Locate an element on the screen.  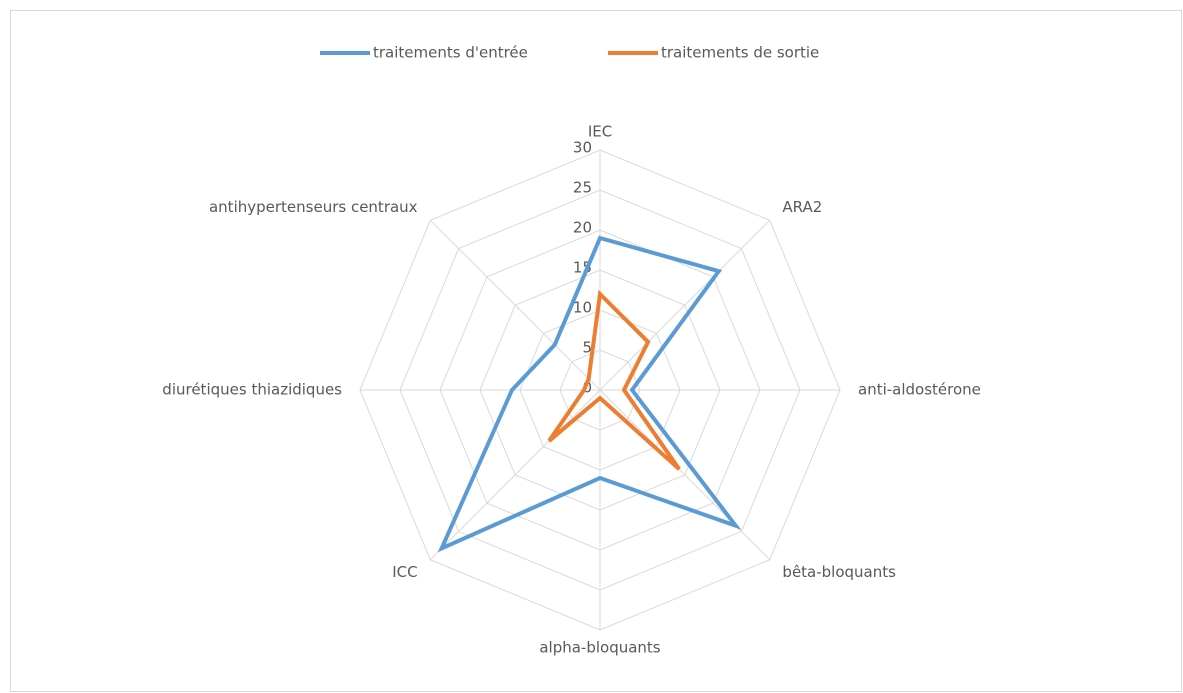
category-label: ARA2 is located at coordinates (802, 207).